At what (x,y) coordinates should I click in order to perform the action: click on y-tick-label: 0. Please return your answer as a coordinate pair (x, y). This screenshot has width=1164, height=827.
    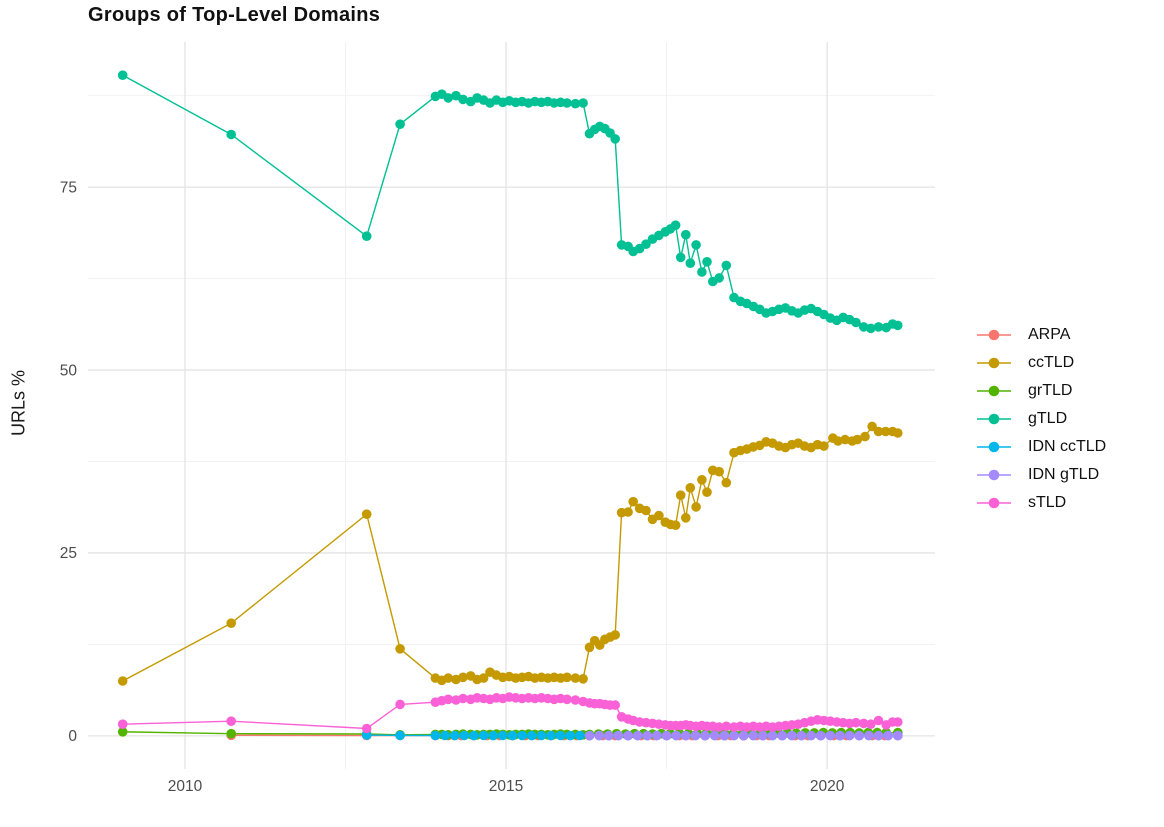
    Looking at the image, I should click on (72, 736).